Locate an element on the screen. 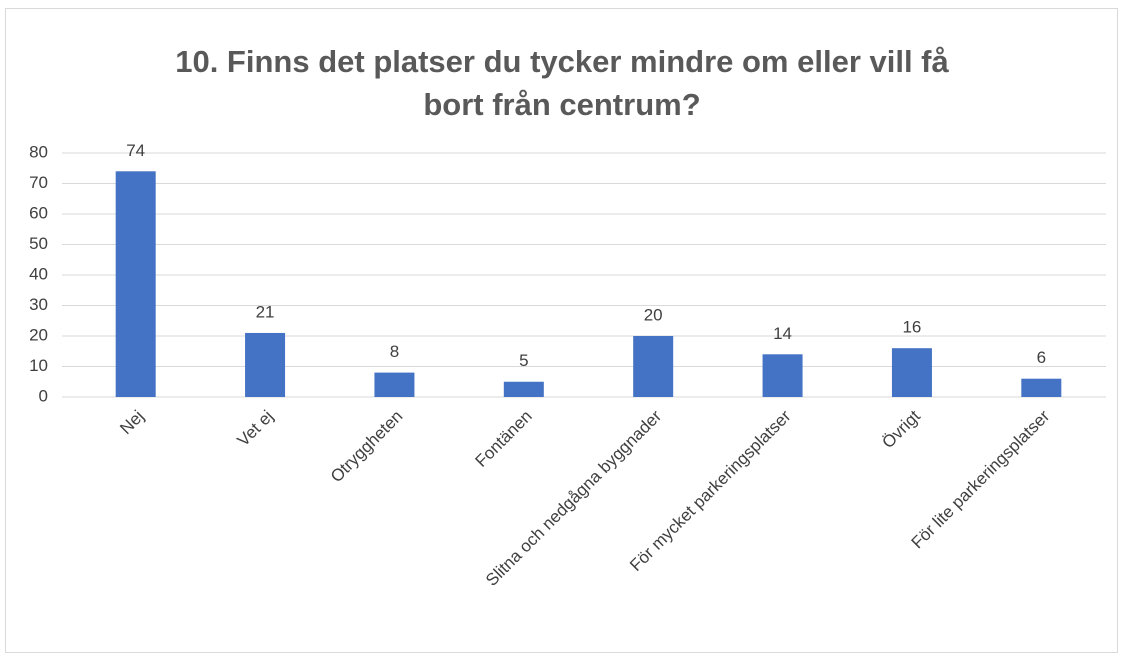 The width and height of the screenshot is (1125, 655). y-tick-label: 40 is located at coordinates (38, 273).